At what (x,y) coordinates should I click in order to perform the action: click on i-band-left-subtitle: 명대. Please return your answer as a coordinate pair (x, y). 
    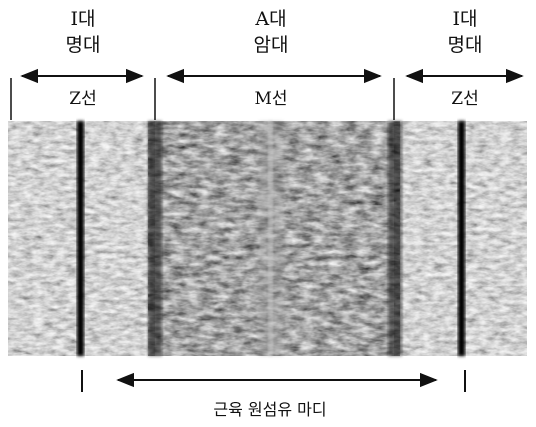
    Looking at the image, I should click on (83, 45).